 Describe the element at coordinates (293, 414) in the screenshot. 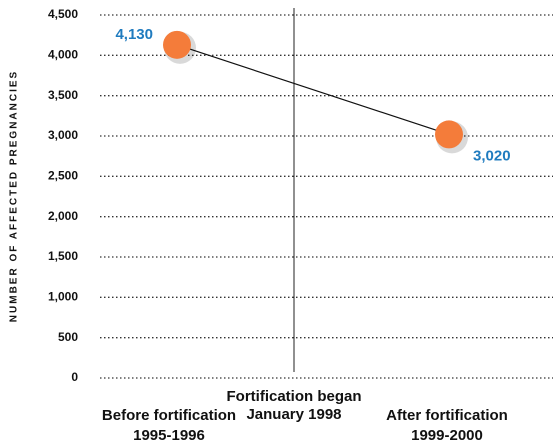

I see `annotation: January 1998` at that location.